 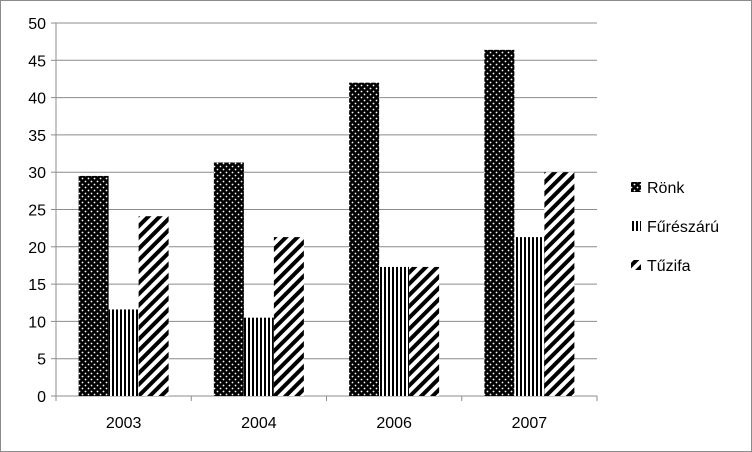 I want to click on bar-3-2006, so click(x=424, y=331).